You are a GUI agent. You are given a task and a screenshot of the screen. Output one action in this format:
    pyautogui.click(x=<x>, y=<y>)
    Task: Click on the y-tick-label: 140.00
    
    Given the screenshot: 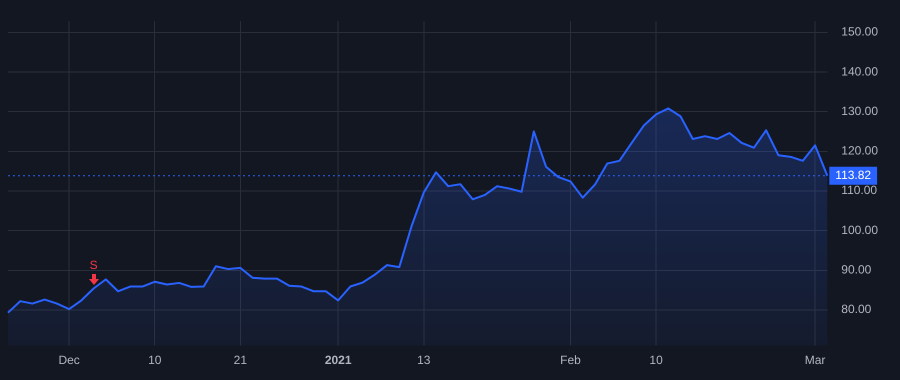 What is the action you would take?
    pyautogui.click(x=859, y=71)
    